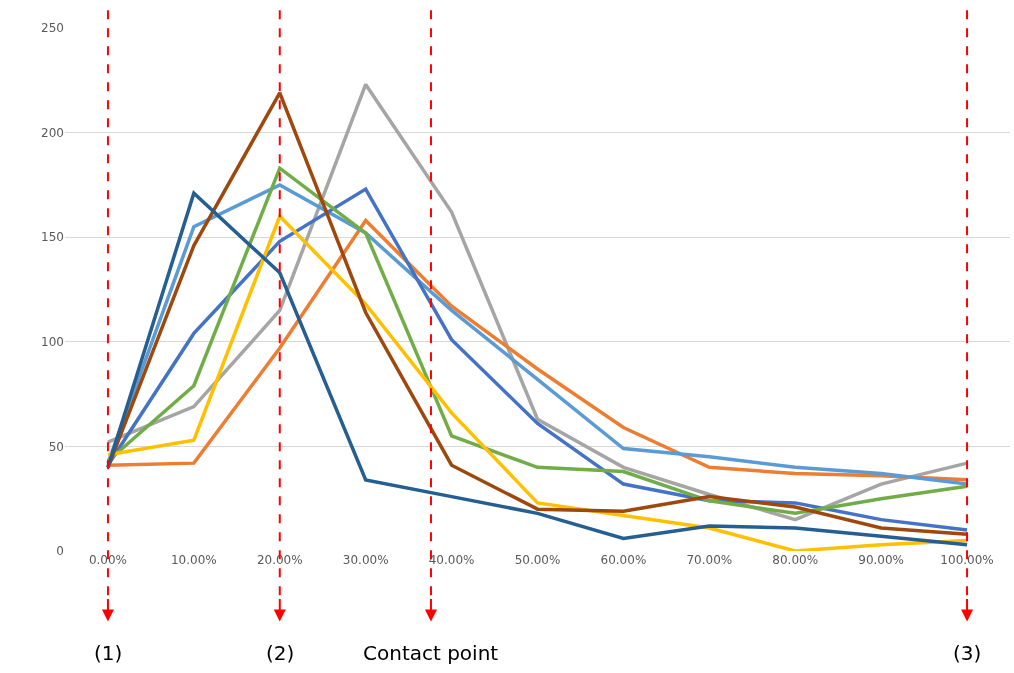 The height and width of the screenshot is (673, 1014). I want to click on x-tick-label: 10.00%, so click(193, 560).